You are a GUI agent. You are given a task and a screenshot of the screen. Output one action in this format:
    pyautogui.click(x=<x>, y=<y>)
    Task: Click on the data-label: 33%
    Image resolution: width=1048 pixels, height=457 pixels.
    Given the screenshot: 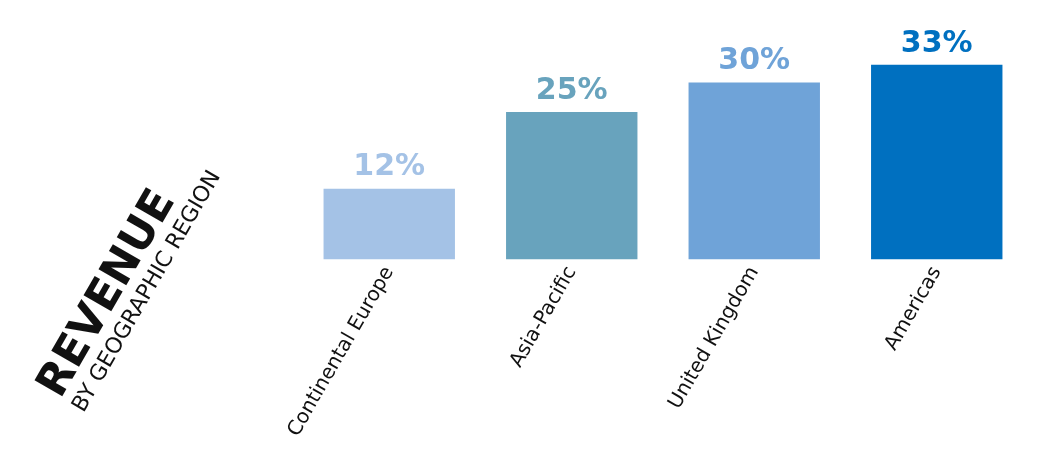 What is the action you would take?
    pyautogui.click(x=936, y=41)
    